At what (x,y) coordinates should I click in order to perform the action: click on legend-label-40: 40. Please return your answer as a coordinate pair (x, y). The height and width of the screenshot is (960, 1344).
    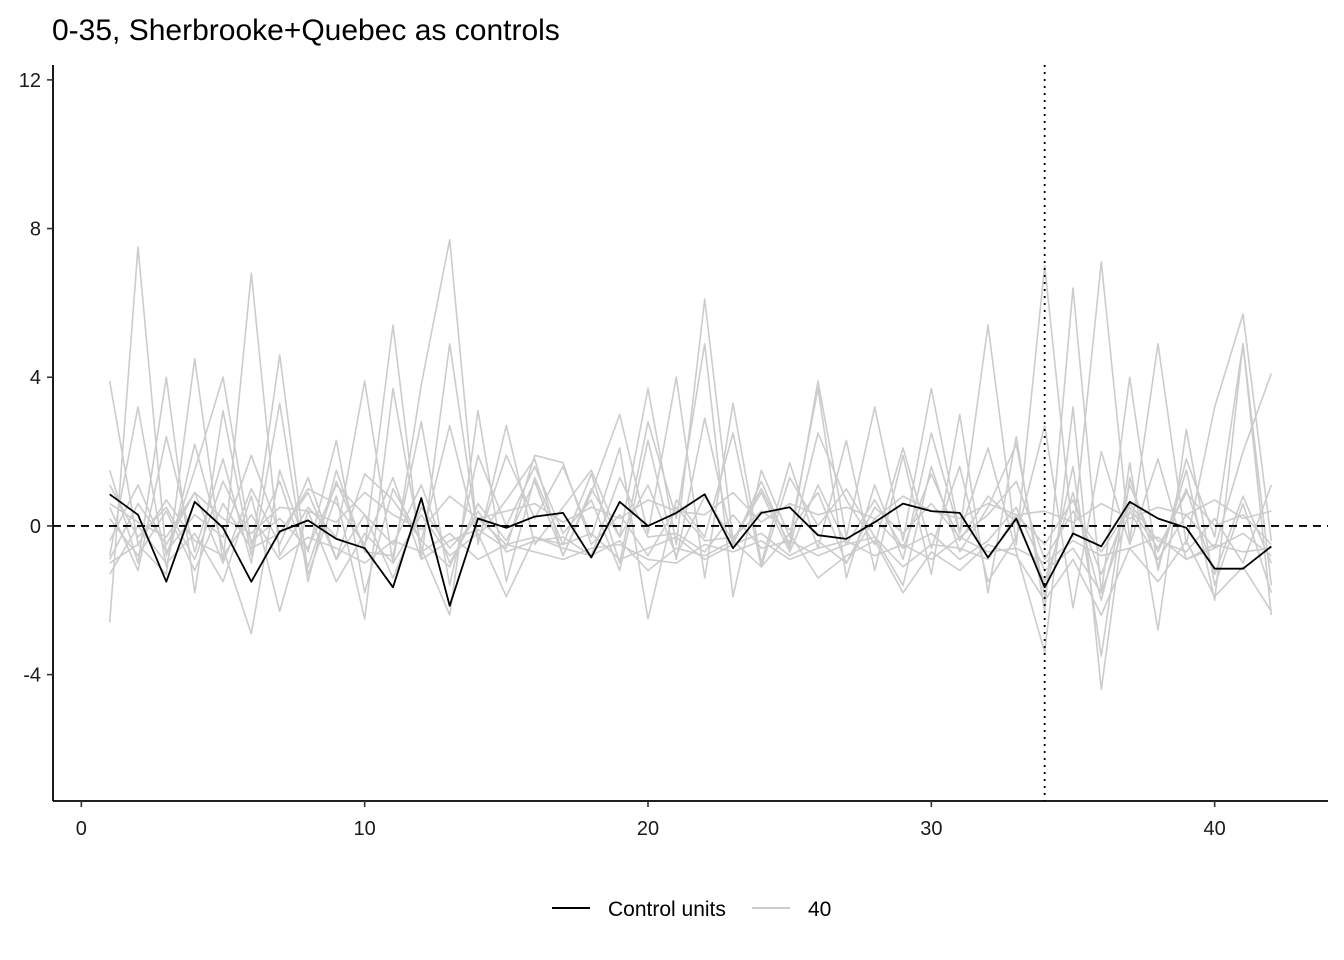
    Looking at the image, I should click on (819, 909).